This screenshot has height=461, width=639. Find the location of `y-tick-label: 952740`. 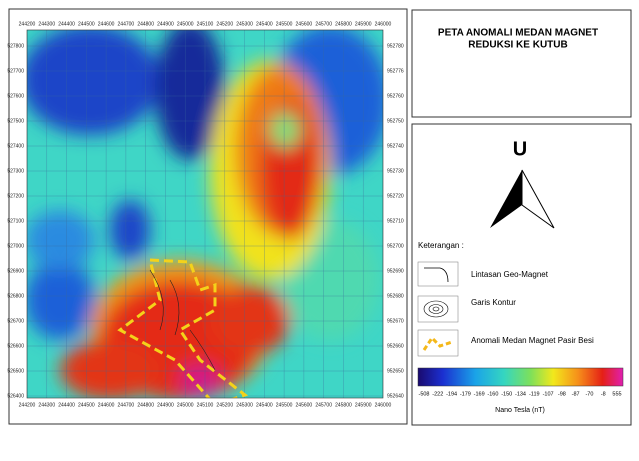

y-tick-label: 952740 is located at coordinates (395, 146).